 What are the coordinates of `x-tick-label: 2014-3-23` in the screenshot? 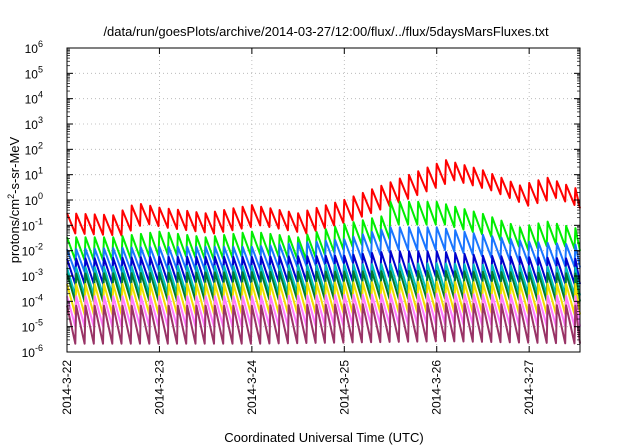 It's located at (159, 387).